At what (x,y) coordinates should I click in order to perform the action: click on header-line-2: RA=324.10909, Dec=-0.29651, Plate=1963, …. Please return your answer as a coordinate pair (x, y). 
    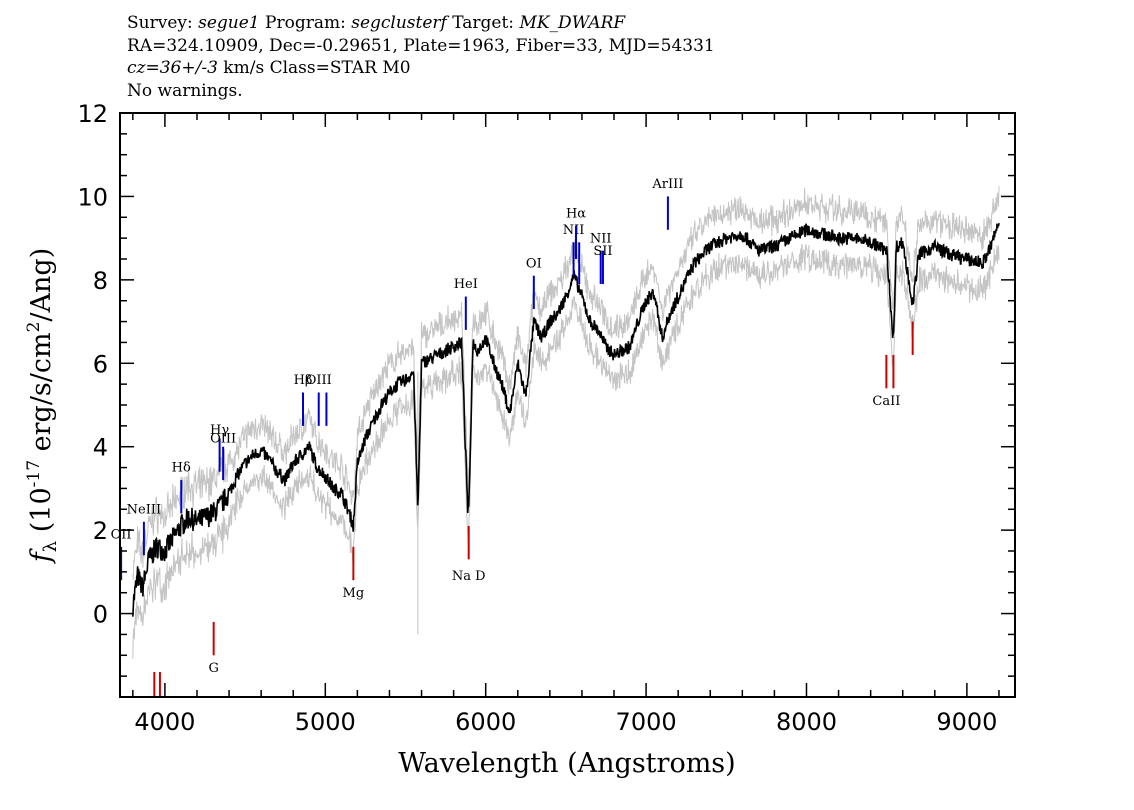
    Looking at the image, I should click on (421, 45).